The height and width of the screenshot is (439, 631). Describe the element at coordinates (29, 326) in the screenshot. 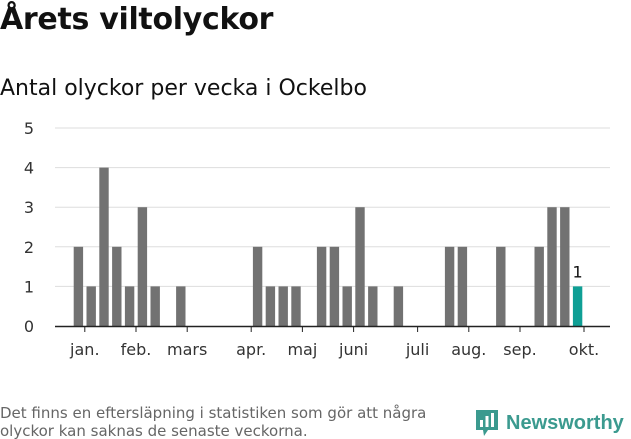

I see `y-tick-label: 0` at that location.